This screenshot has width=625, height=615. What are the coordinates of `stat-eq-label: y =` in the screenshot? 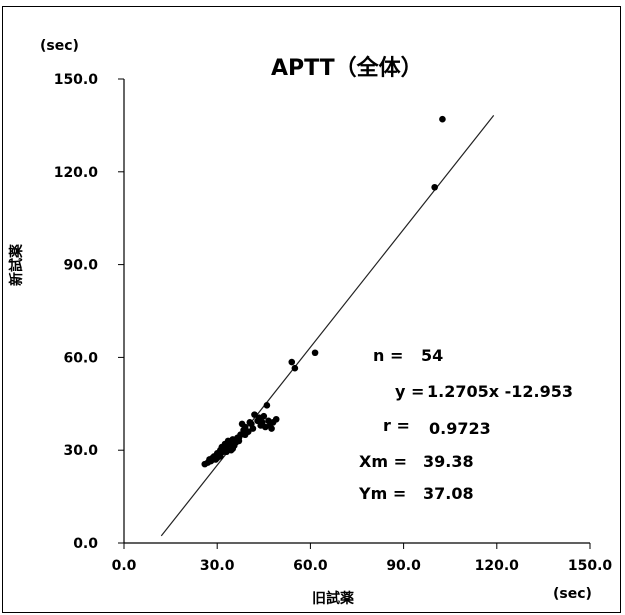 It's located at (409, 391).